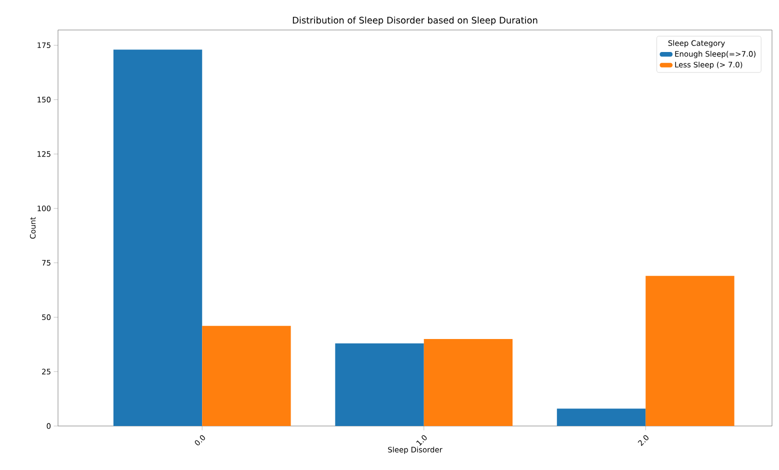  Describe the element at coordinates (415, 21) in the screenshot. I see `chart-title: Distribution of Sleep Disorder based on Sleep Duration` at that location.